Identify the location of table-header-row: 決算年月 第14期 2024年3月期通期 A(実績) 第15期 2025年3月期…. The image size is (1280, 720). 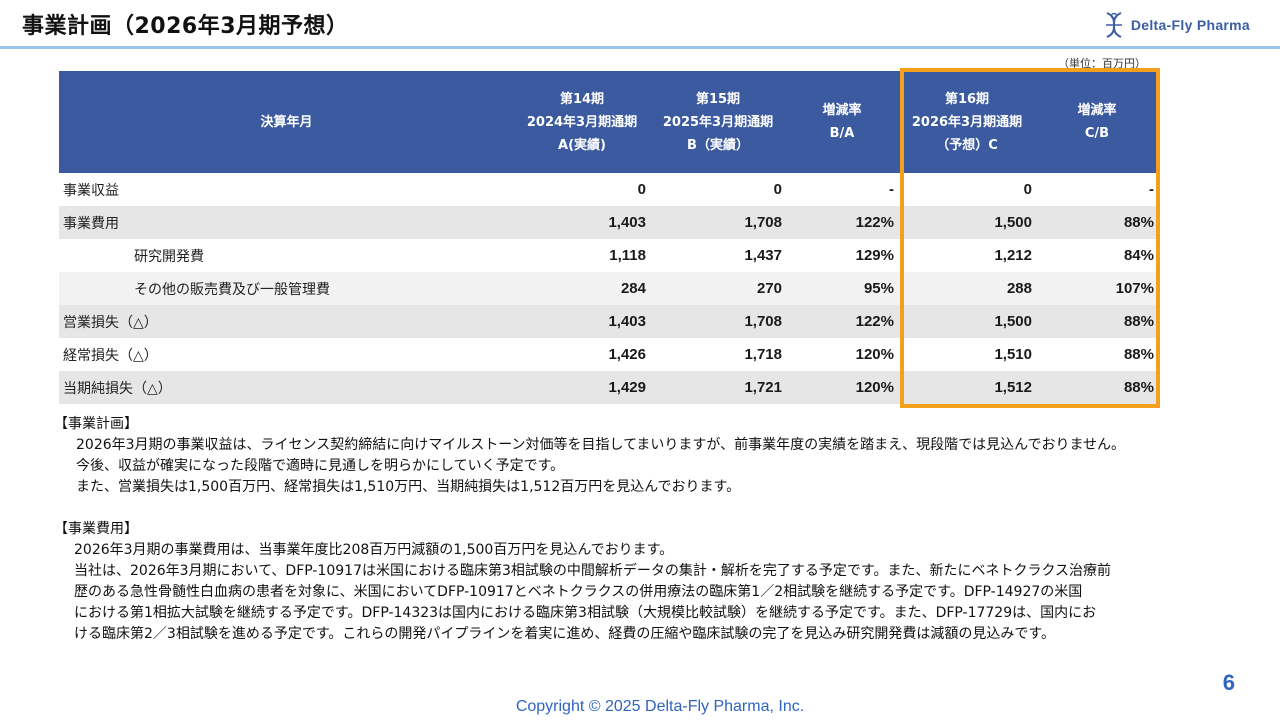
(608, 122).